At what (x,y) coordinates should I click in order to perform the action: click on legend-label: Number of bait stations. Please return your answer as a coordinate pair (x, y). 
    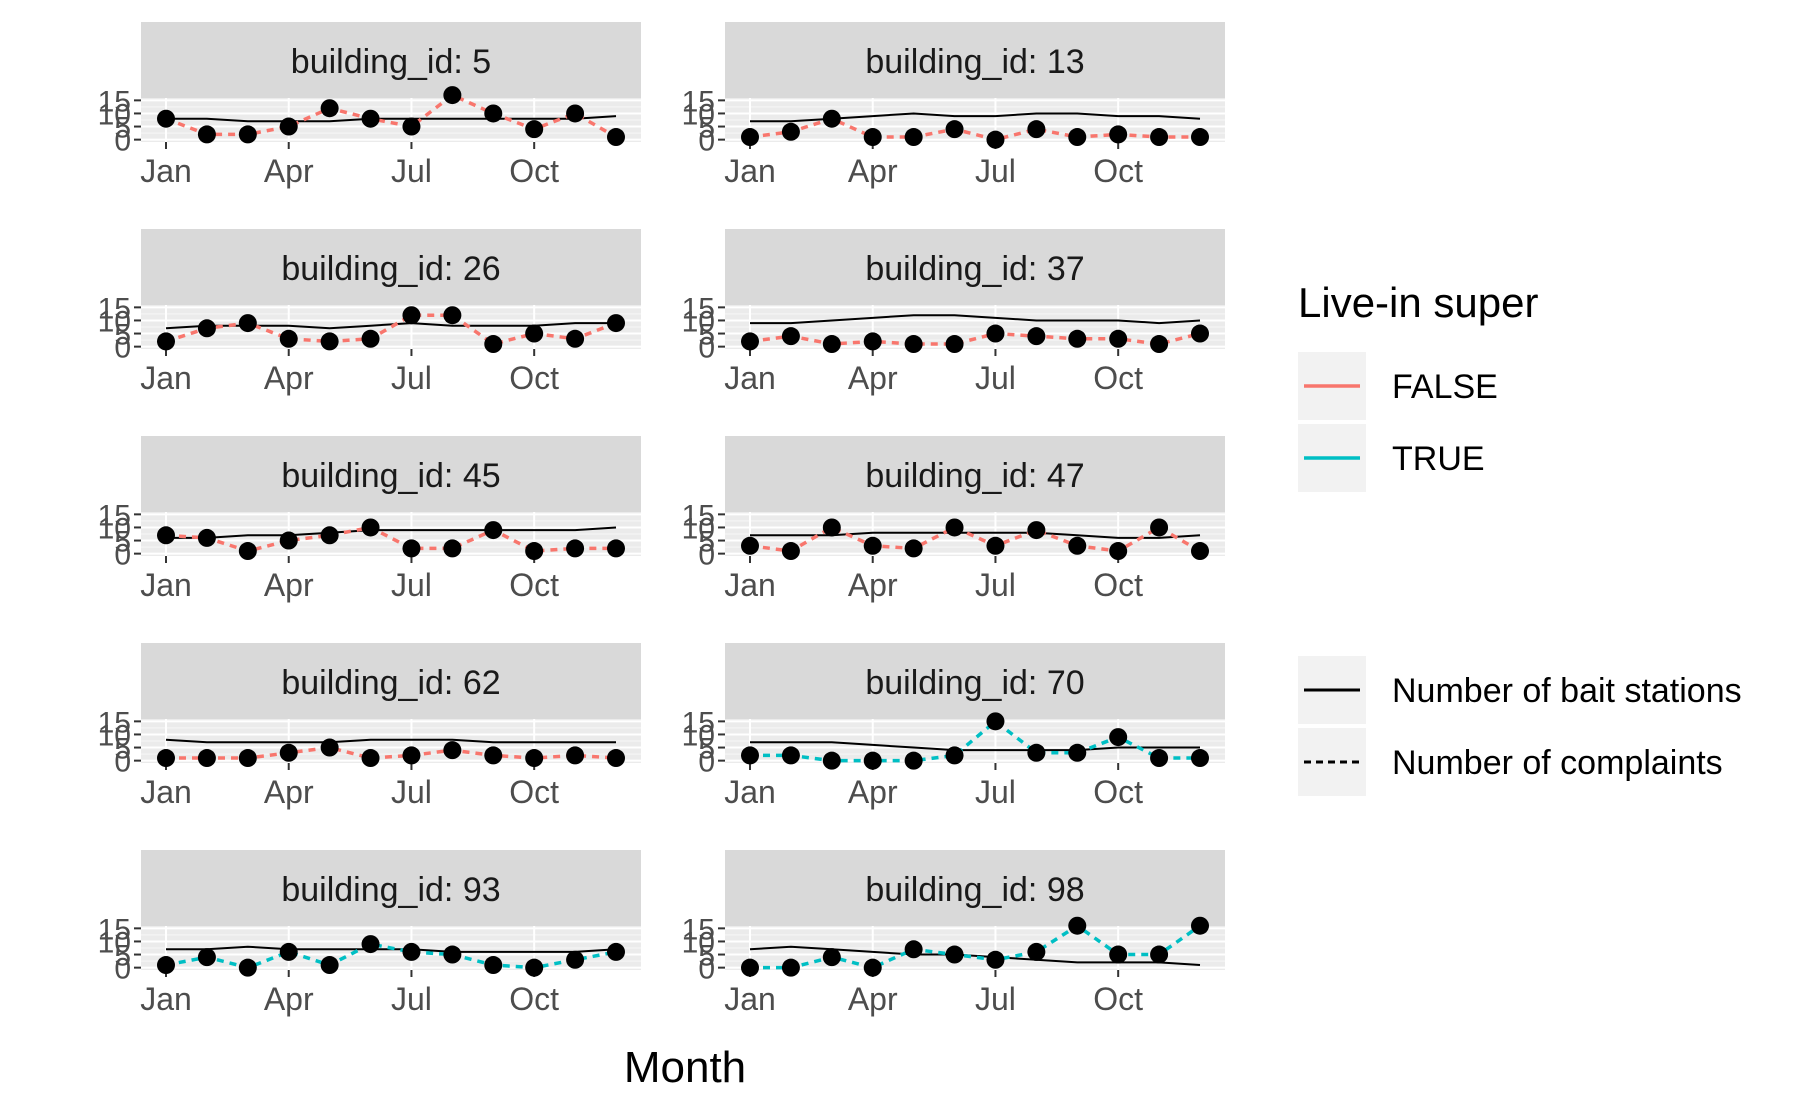
    Looking at the image, I should click on (1567, 691).